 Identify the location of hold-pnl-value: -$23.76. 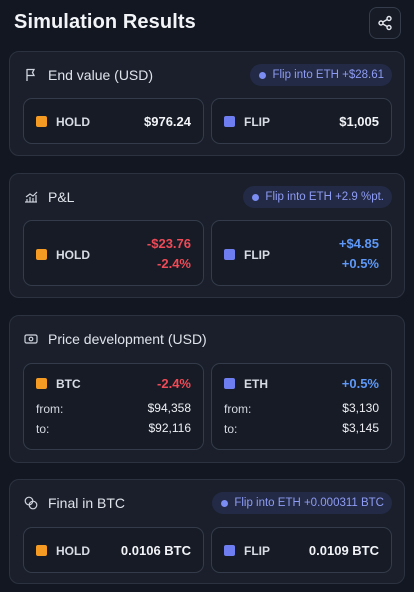
(168, 243).